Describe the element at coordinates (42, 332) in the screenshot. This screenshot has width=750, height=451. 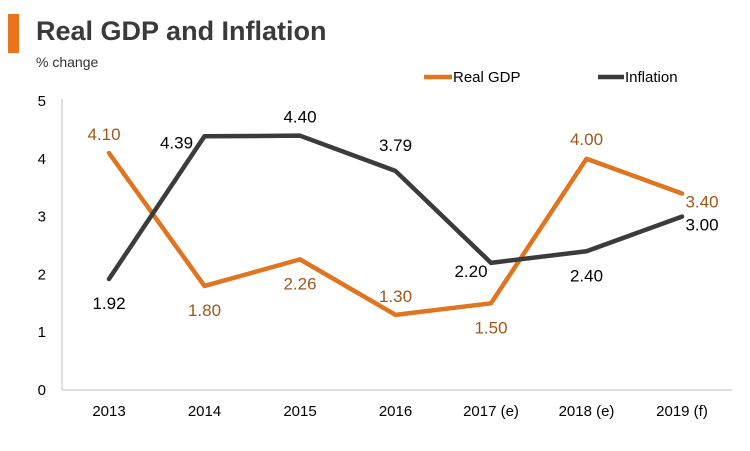
I see `y-tick-label: 1` at that location.